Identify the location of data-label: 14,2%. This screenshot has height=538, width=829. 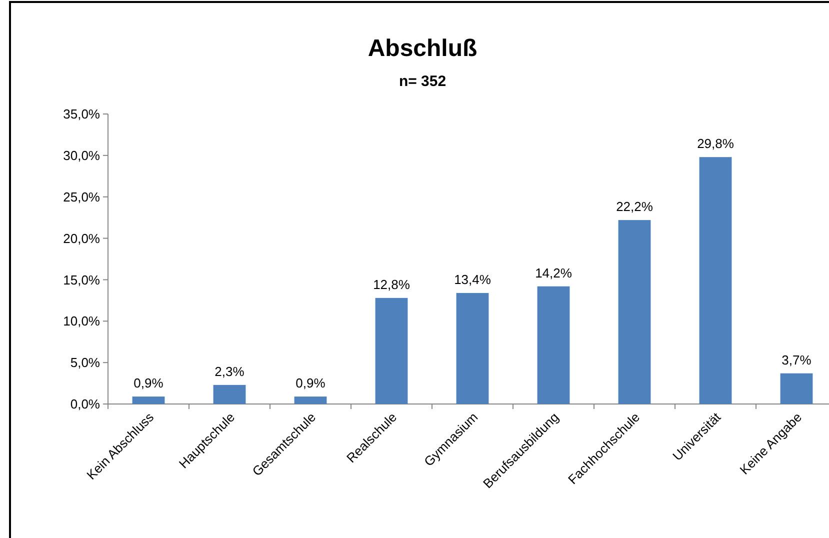
(553, 272).